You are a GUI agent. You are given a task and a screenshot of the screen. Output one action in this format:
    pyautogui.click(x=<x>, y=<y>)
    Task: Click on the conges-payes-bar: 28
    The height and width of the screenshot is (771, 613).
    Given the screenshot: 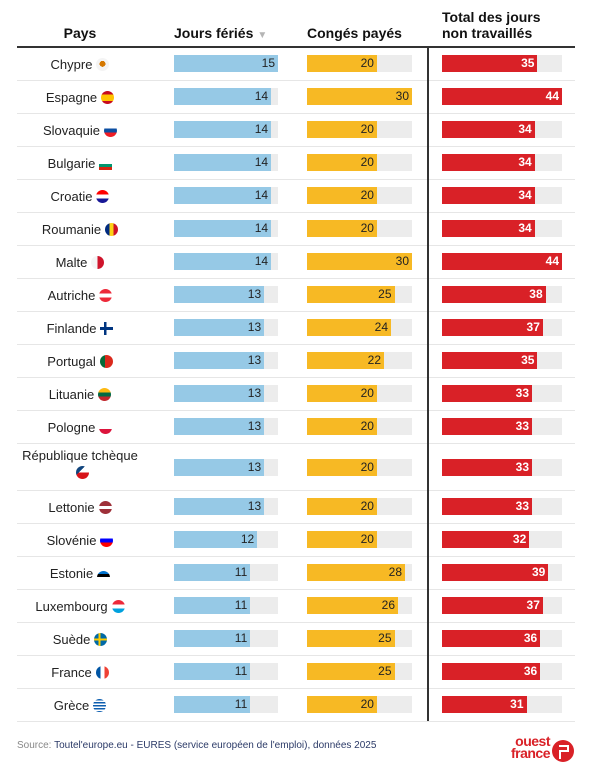 What is the action you would take?
    pyautogui.click(x=356, y=572)
    